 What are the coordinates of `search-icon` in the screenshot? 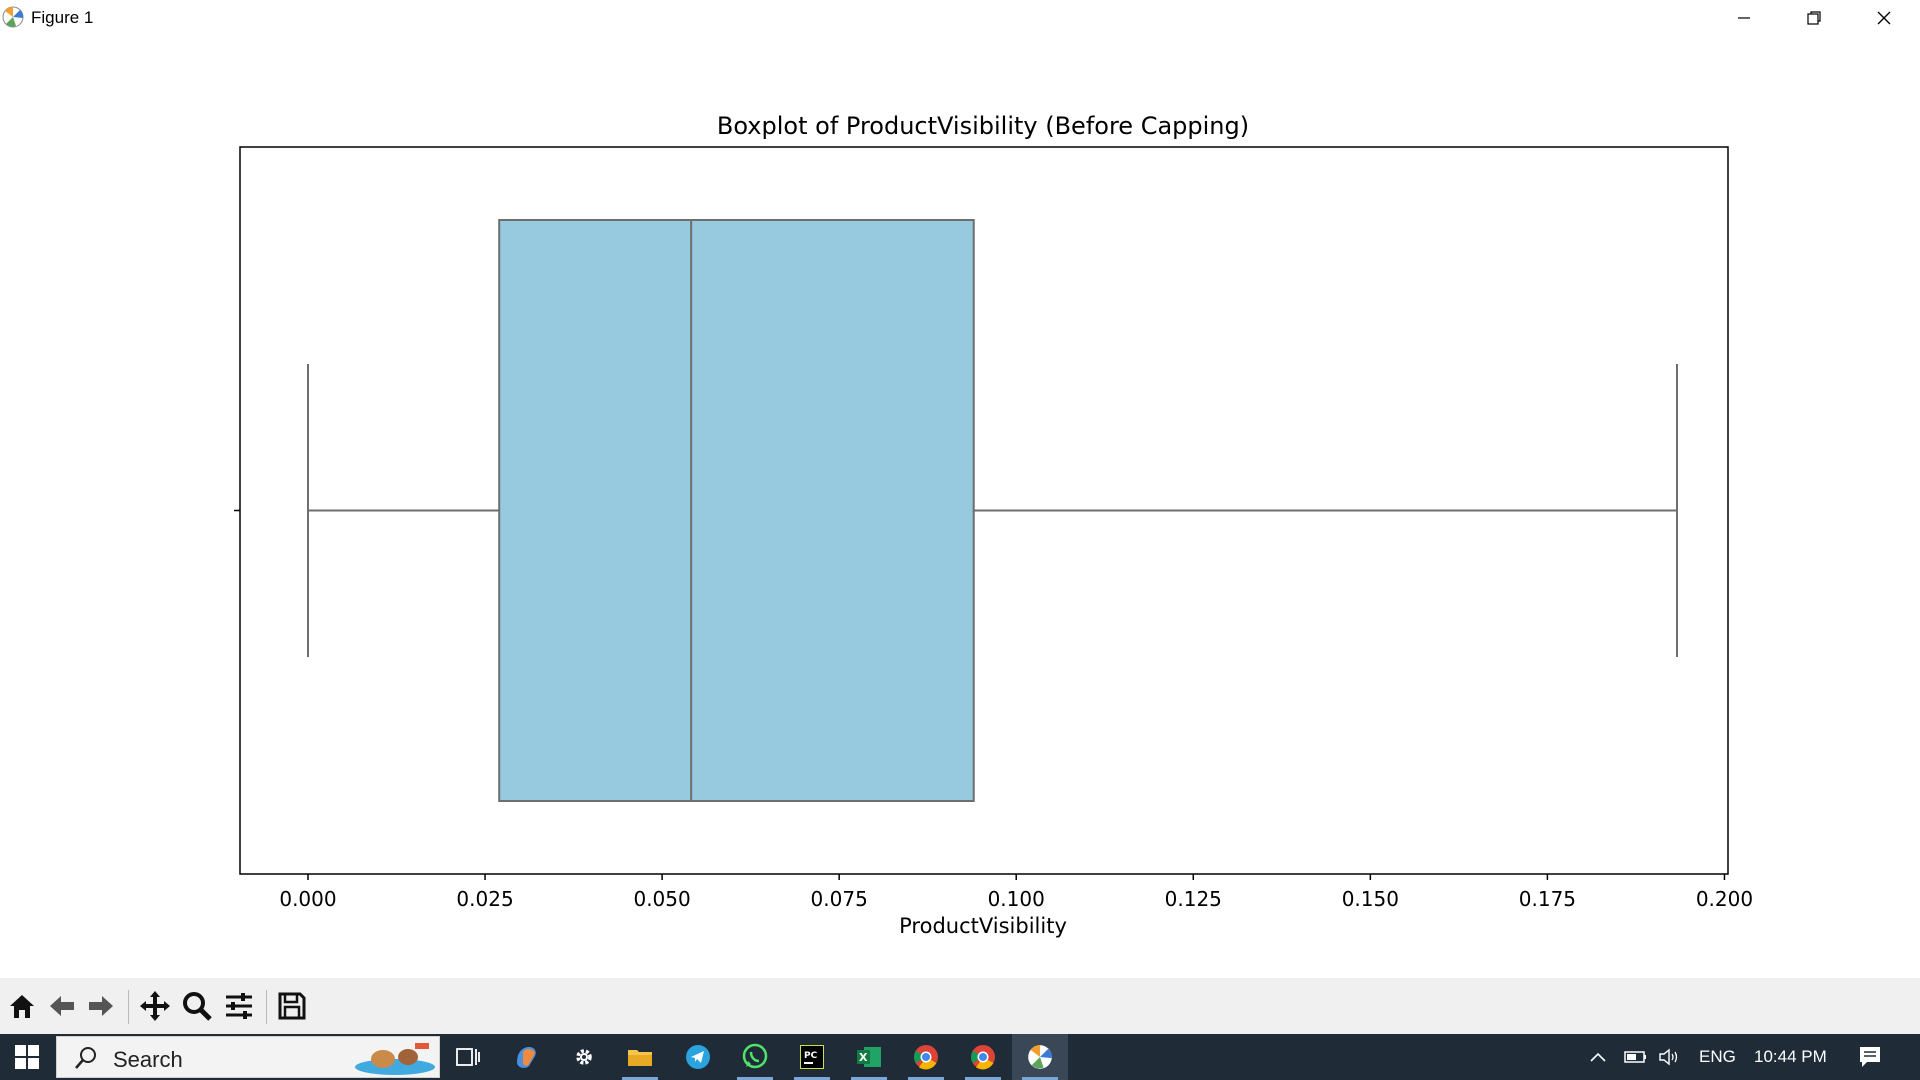 It's located at (85, 1058).